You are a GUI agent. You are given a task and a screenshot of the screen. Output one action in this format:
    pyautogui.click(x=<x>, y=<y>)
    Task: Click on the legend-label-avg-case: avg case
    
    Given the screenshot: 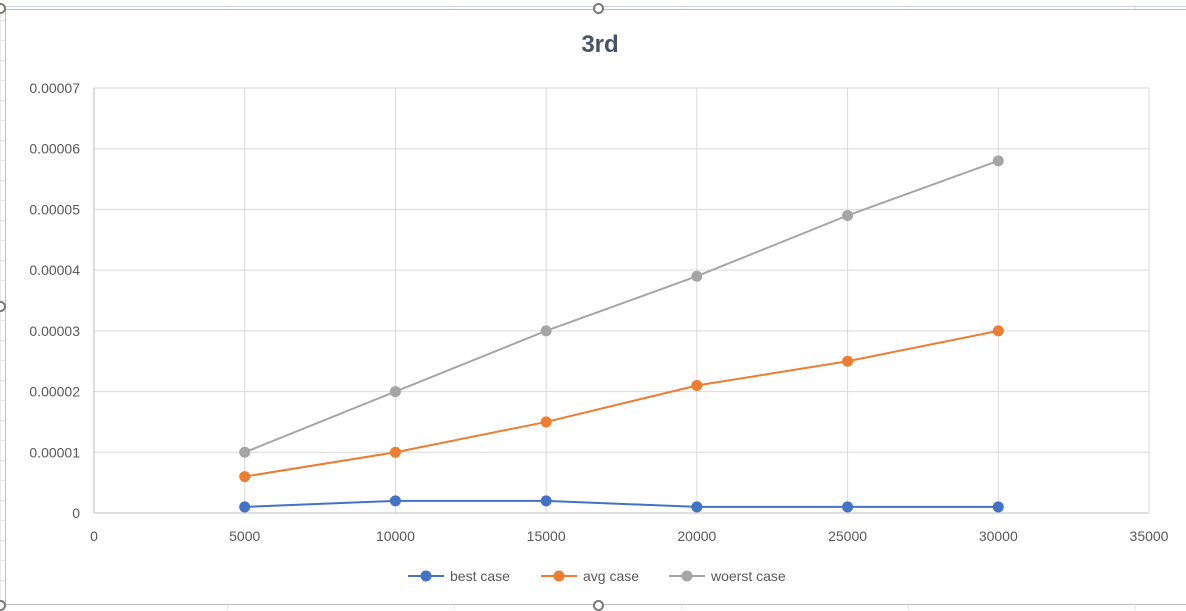 What is the action you would take?
    pyautogui.click(x=611, y=576)
    